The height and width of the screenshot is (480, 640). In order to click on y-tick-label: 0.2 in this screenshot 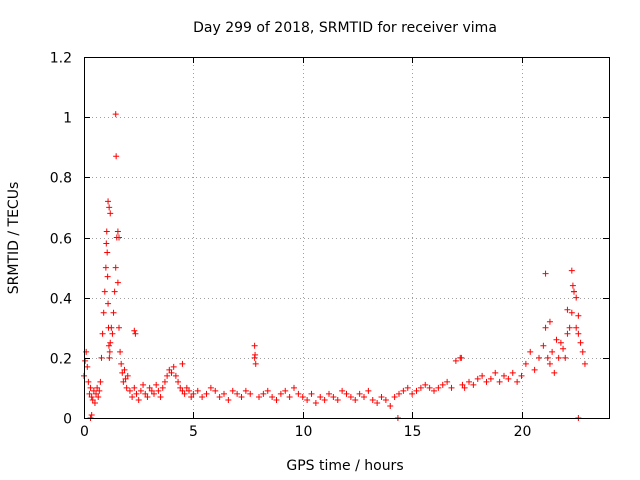, I will do `click(61, 360)`.